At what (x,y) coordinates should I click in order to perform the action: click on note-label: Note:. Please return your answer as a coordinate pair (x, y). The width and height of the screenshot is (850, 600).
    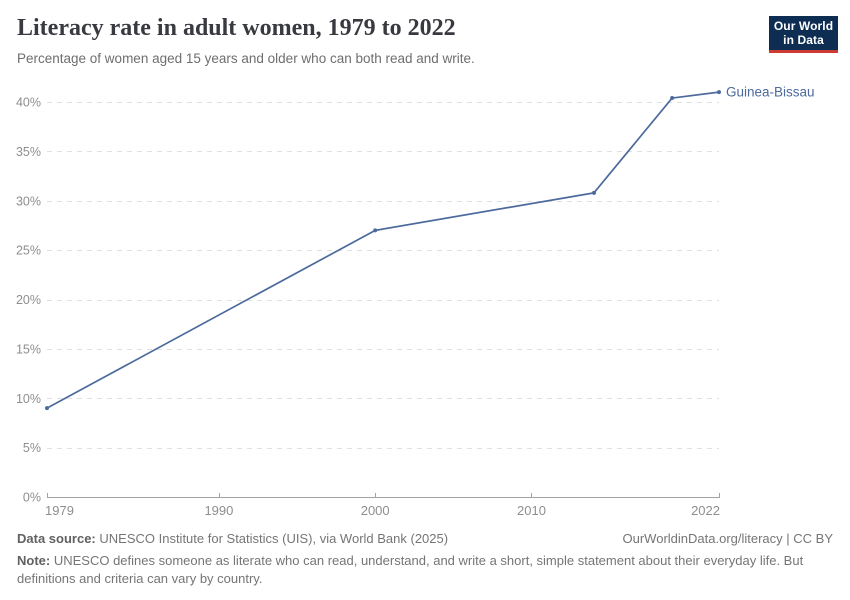
    Looking at the image, I should click on (34, 560).